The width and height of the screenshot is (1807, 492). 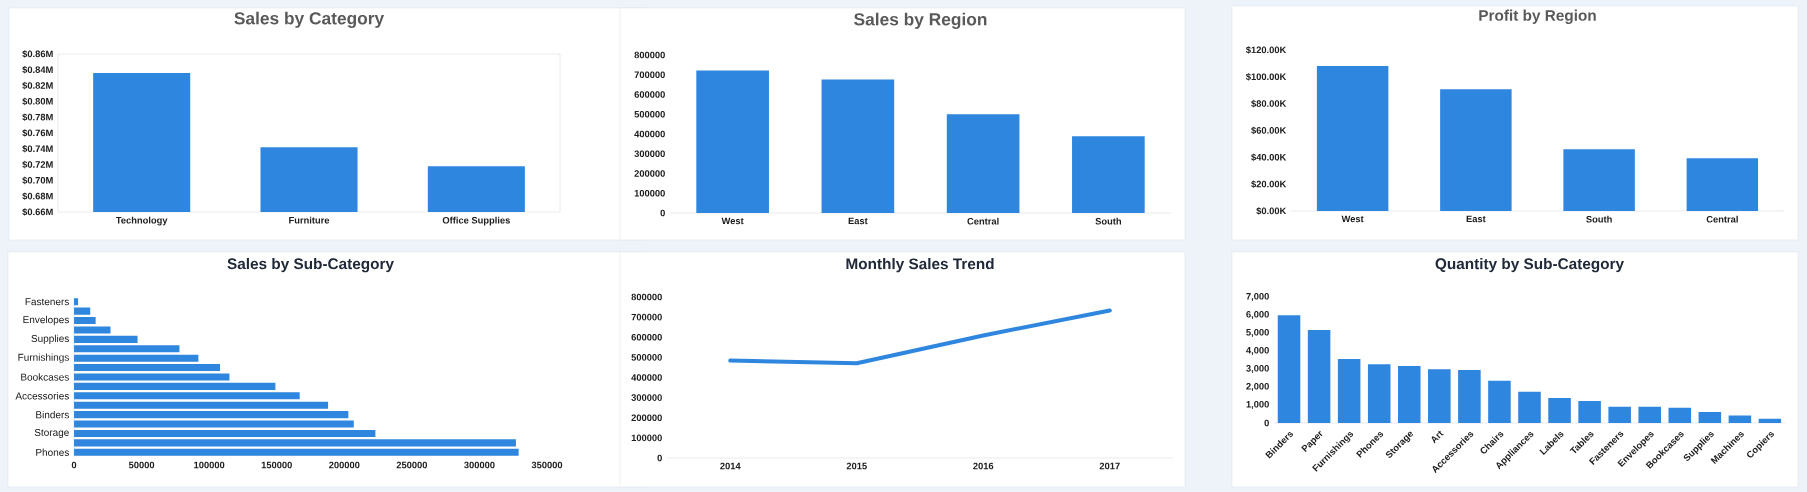 What do you see at coordinates (209, 465) in the screenshot?
I see `x-tick-label: 100000` at bounding box center [209, 465].